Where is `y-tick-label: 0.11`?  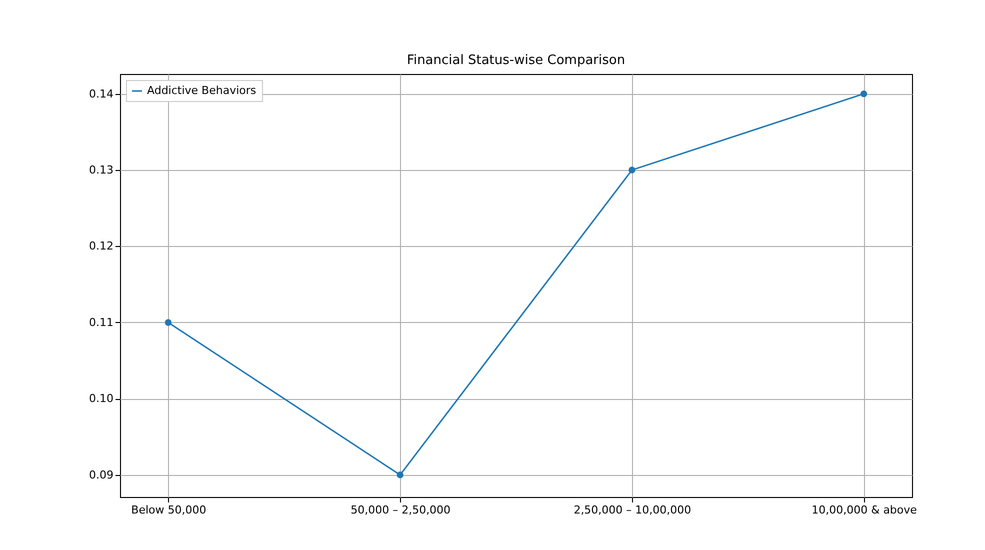
y-tick-label: 0.11 is located at coordinates (101, 322).